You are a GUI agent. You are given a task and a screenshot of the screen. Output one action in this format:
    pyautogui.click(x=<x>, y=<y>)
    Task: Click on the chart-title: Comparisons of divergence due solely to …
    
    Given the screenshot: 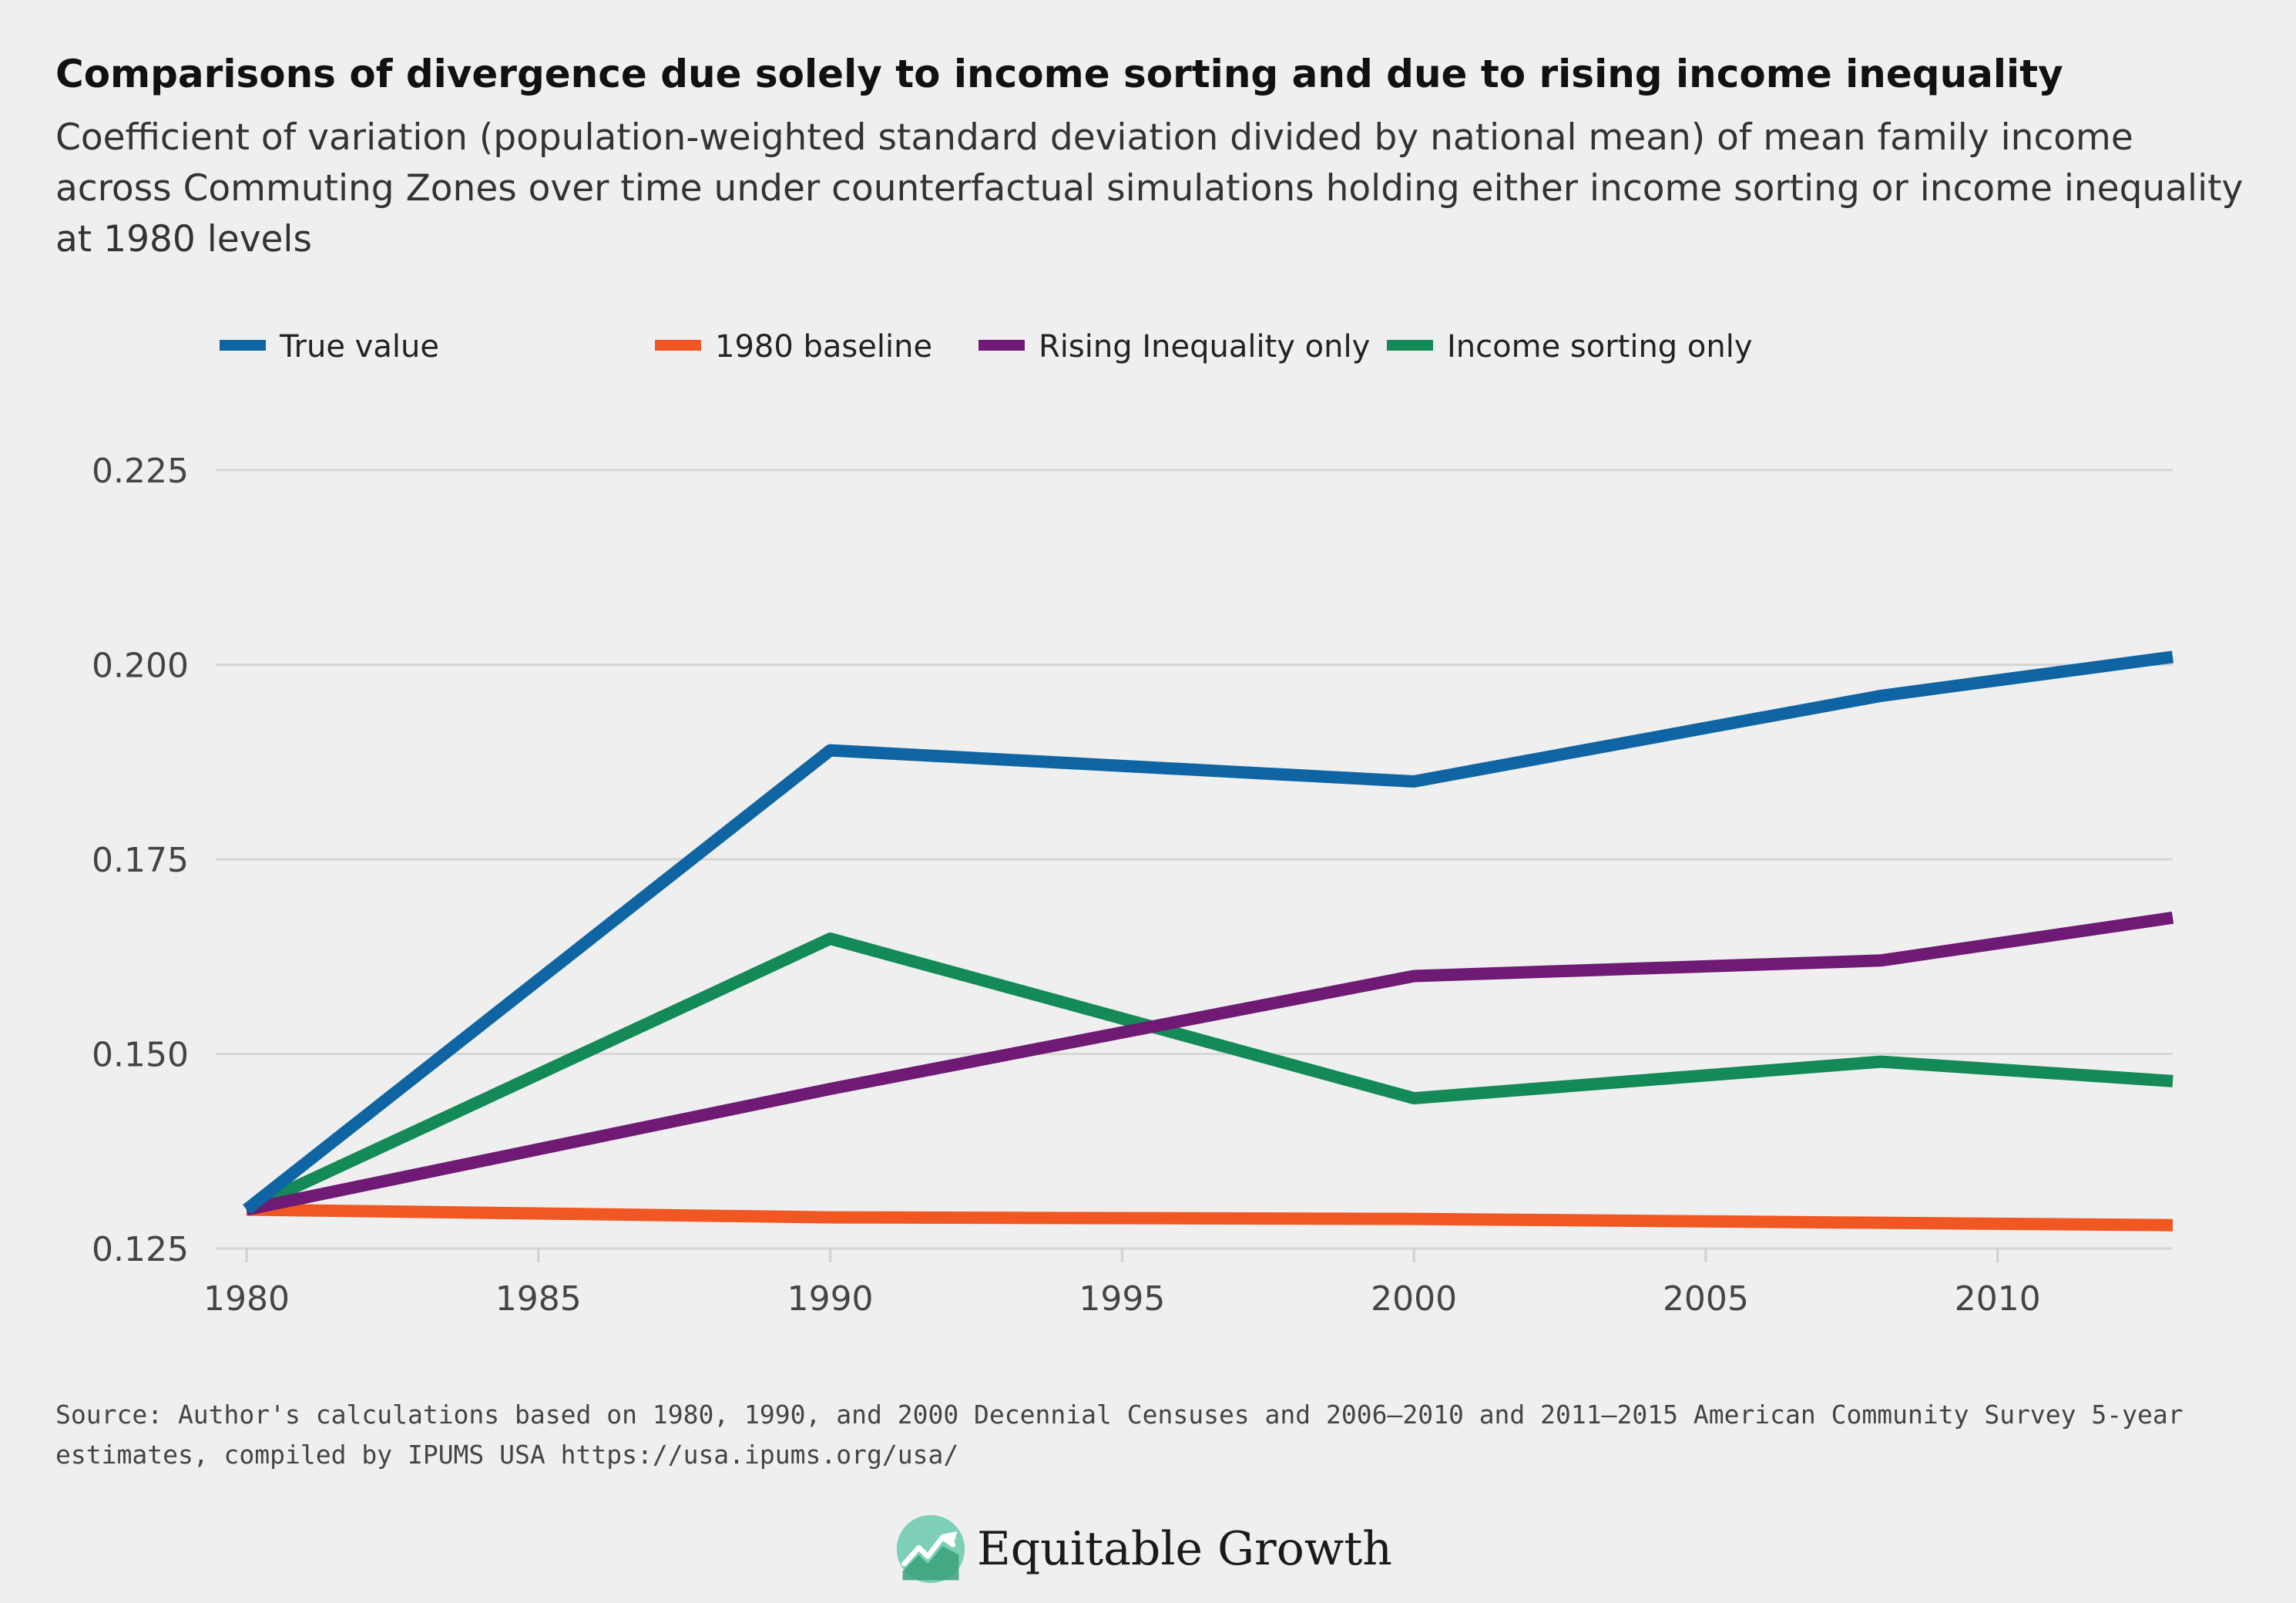 What is the action you would take?
    pyautogui.click(x=1059, y=74)
    